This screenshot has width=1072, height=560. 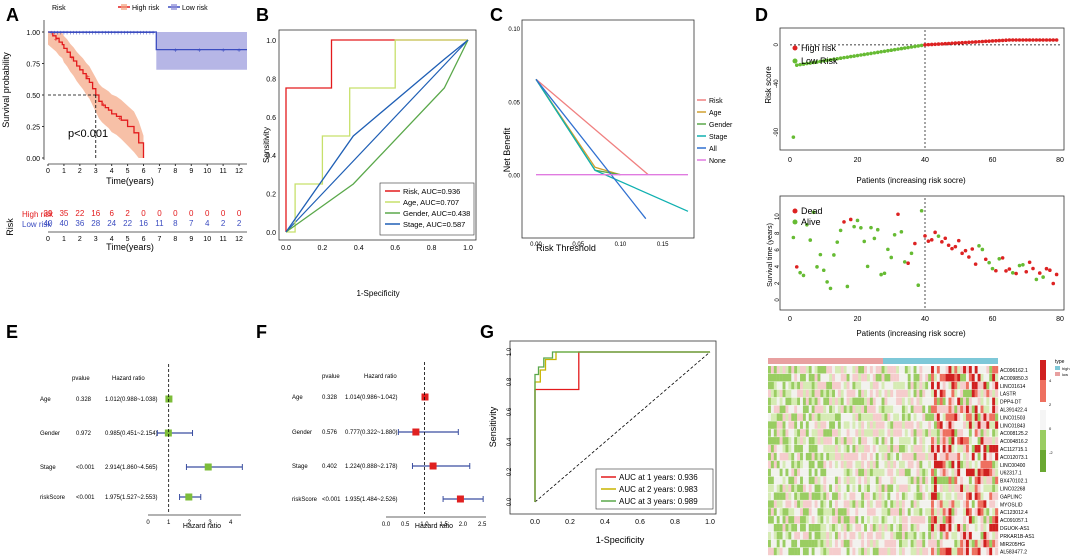 I want to click on a-censor-mark: +, so click(x=120, y=119).